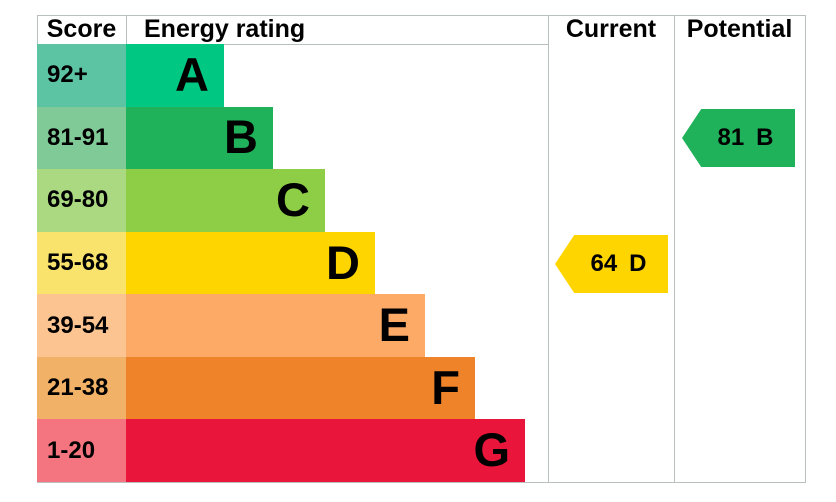 The height and width of the screenshot is (502, 836). Describe the element at coordinates (71, 450) in the screenshot. I see `band-score-label: 1-20` at that location.